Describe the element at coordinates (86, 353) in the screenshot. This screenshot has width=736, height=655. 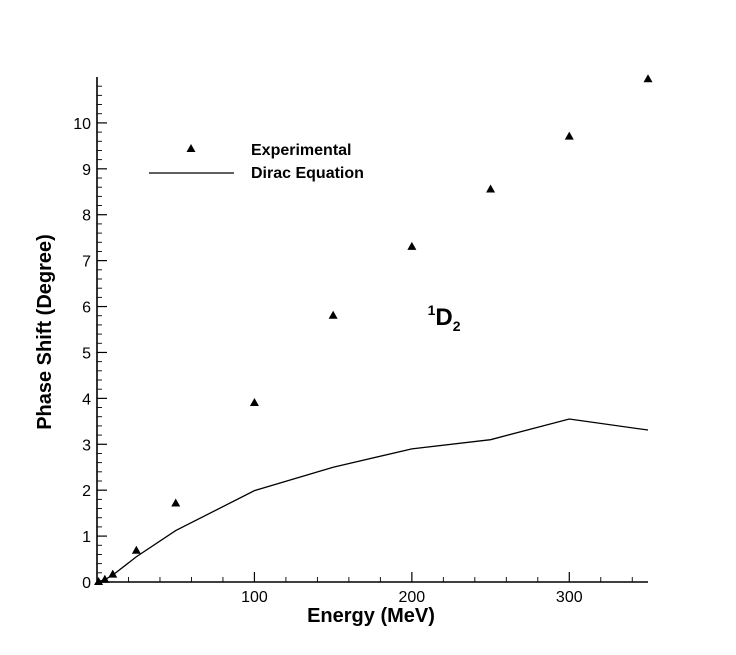
I see `y-tick-label: 5` at that location.